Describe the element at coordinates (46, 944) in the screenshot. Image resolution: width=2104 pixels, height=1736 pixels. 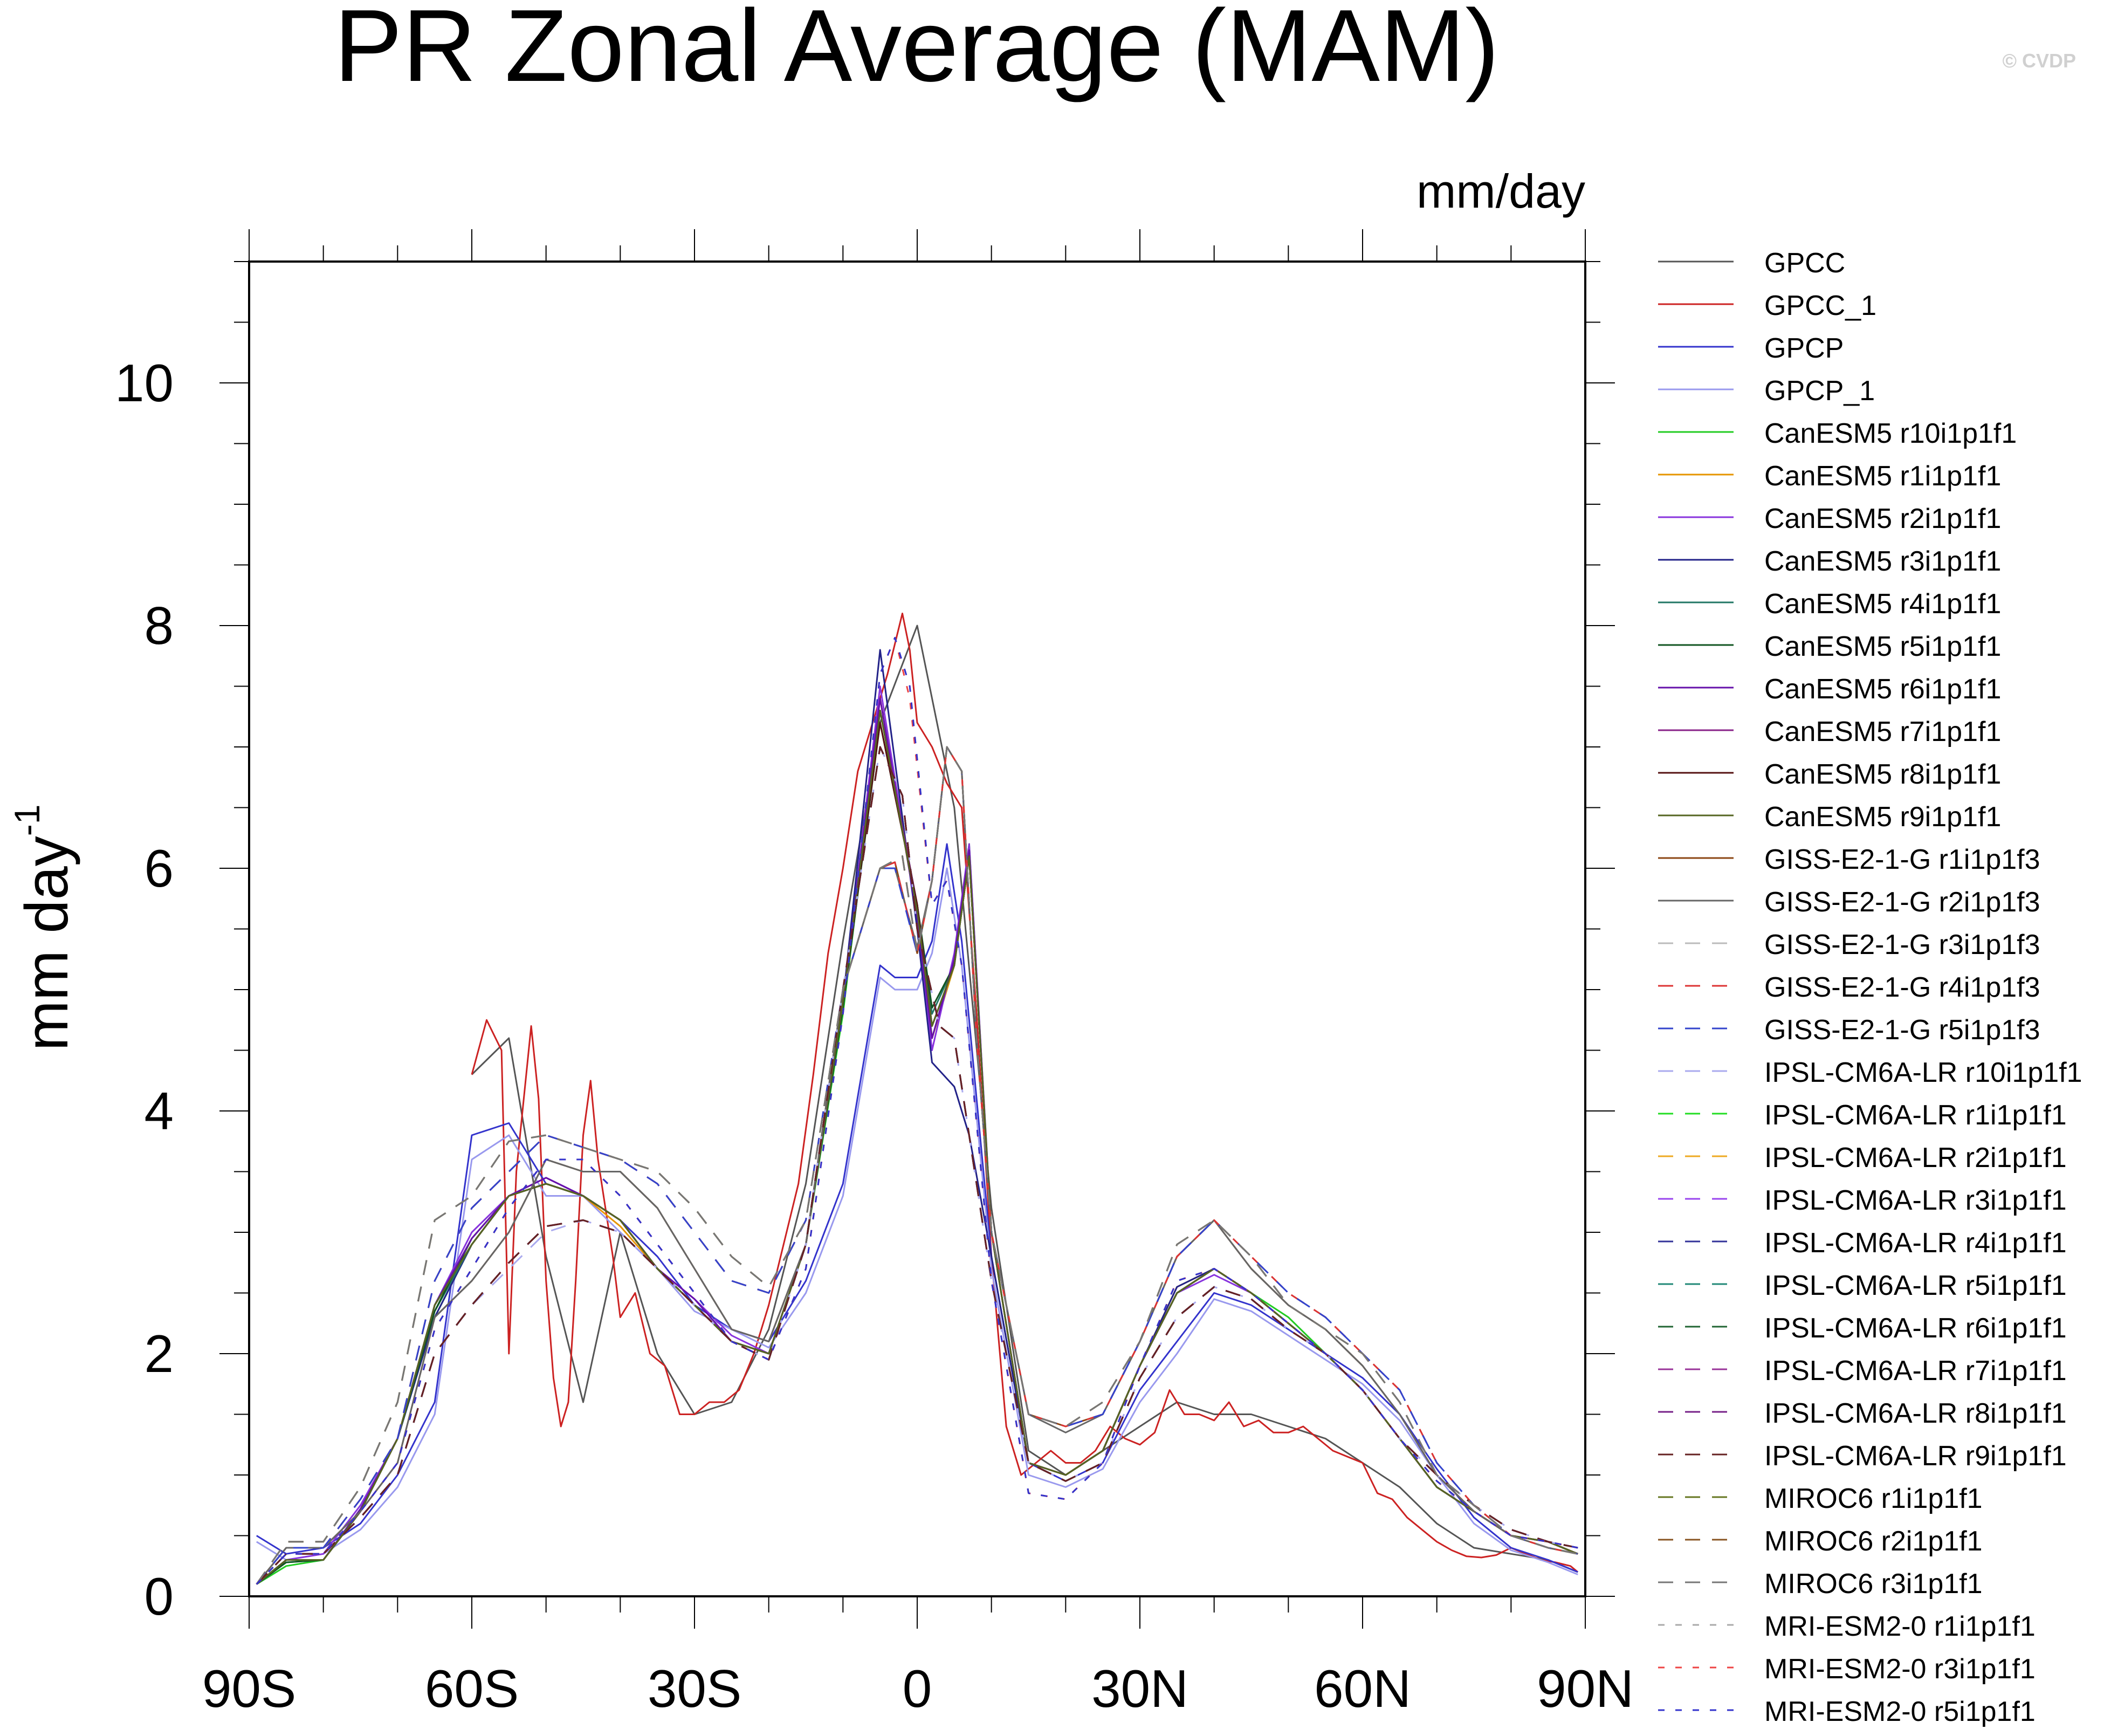
I see `y-axis-label-main: mm day` at that location.